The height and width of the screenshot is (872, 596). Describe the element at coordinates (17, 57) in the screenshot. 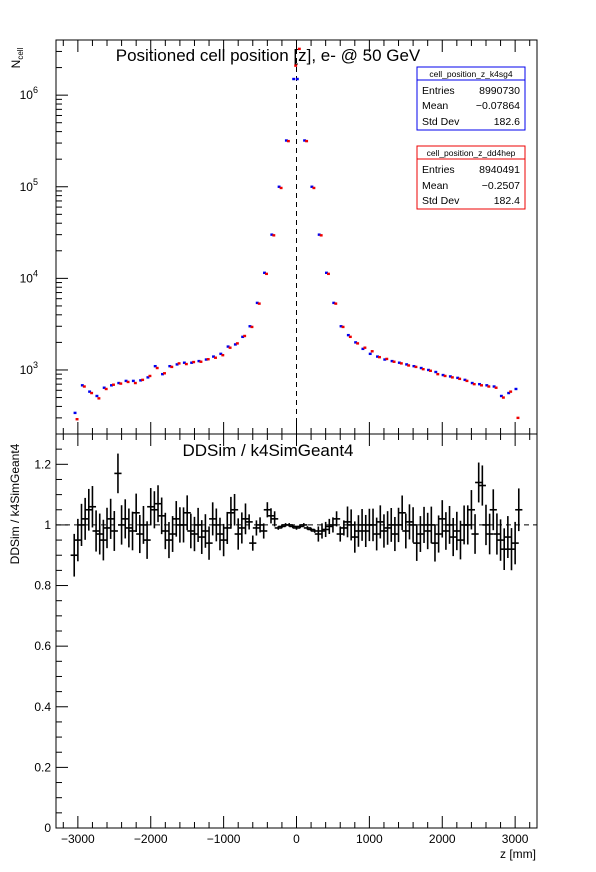

I see `top-ylabel: Ncell` at that location.